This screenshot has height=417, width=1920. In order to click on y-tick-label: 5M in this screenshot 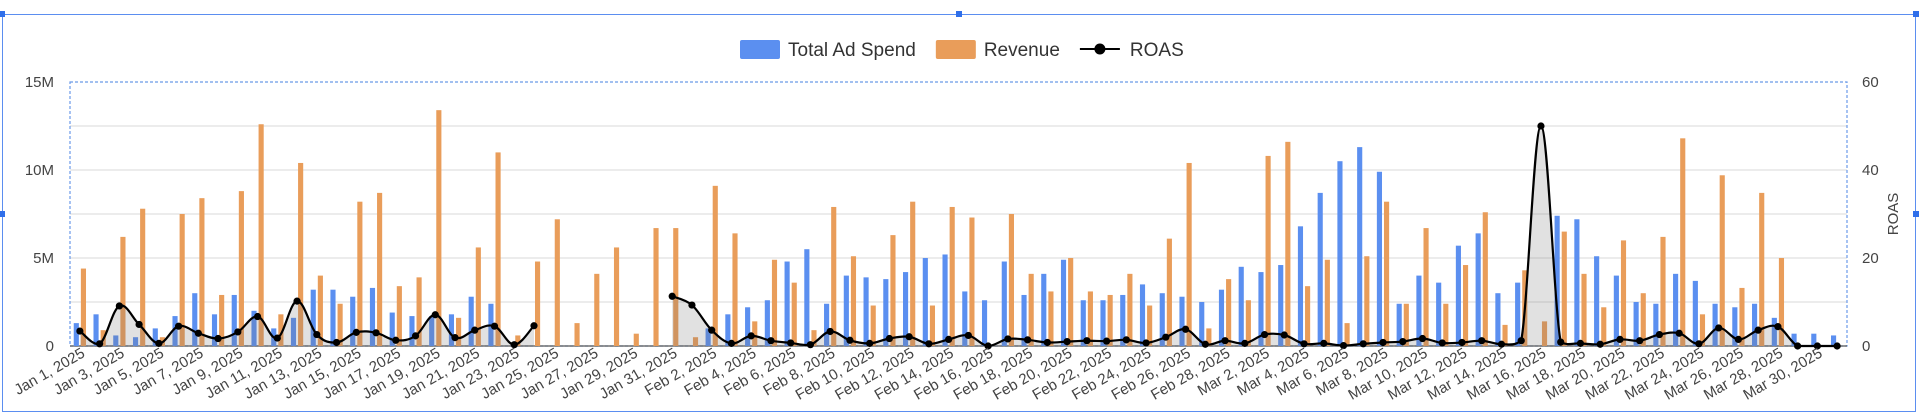, I will do `click(43, 258)`.